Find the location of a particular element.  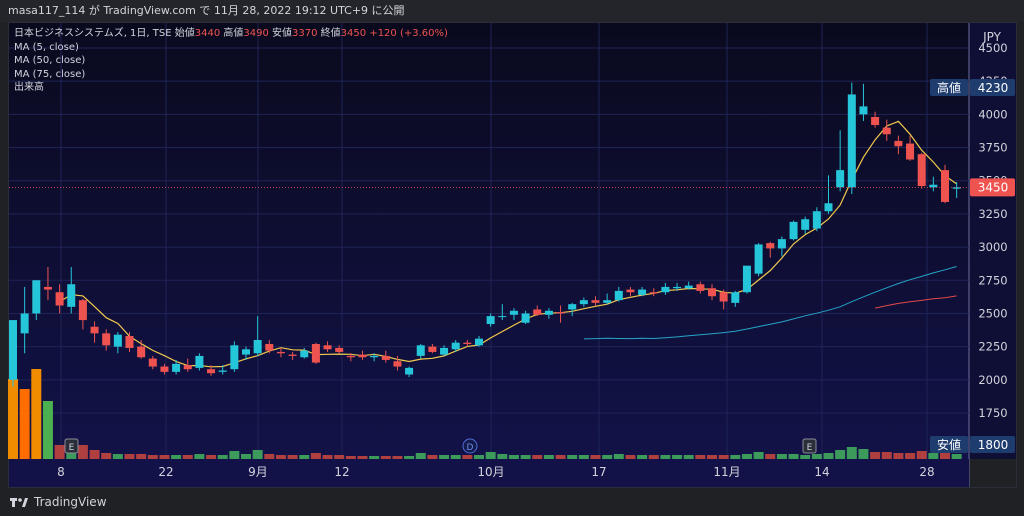

time-tick-label: 12 is located at coordinates (341, 472).